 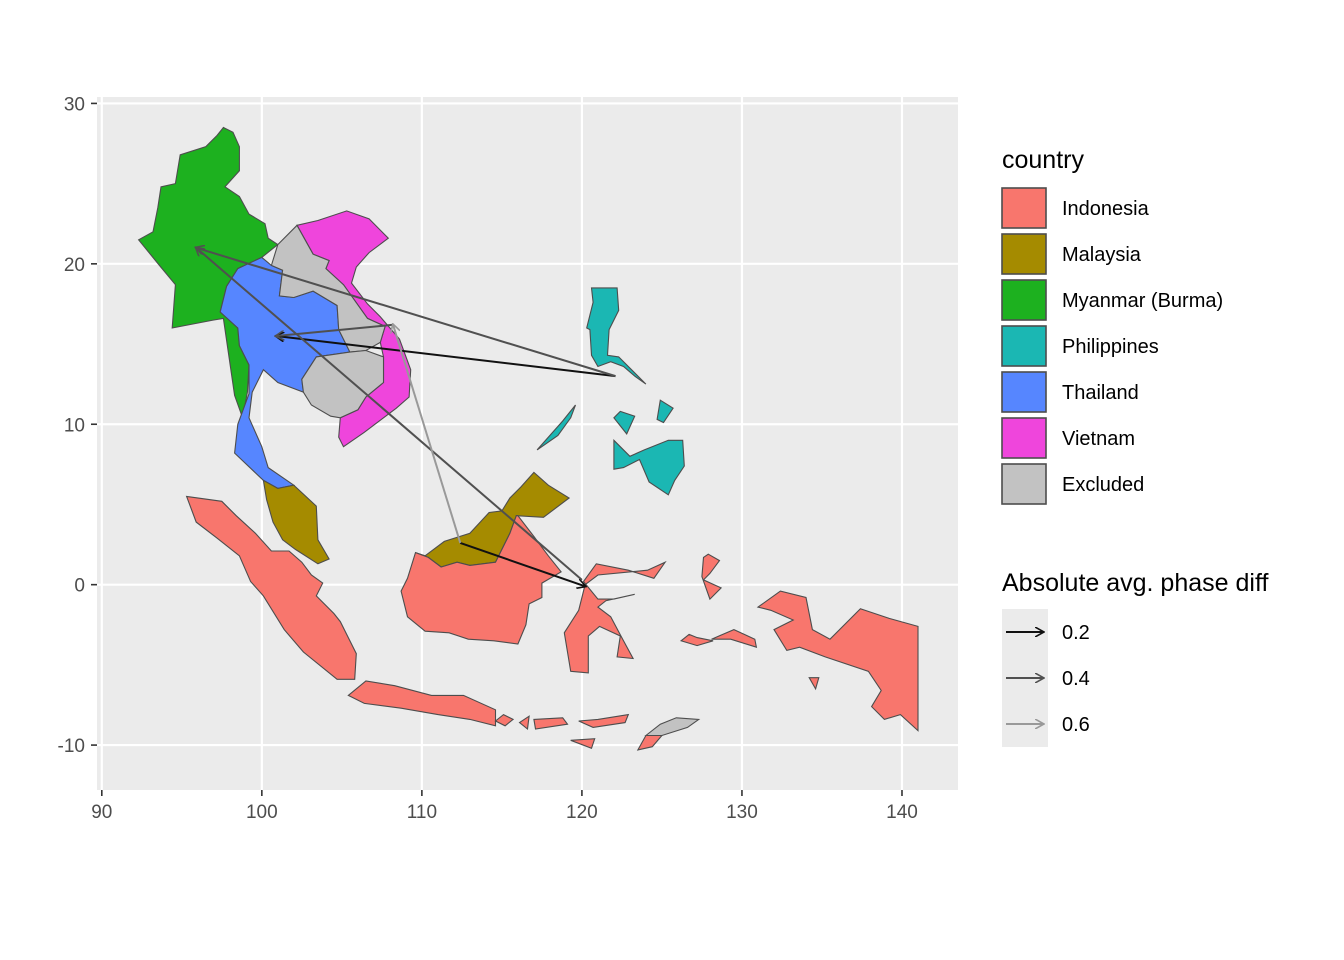 I want to click on legend-key-label: Myanmar (Burma), so click(x=1142, y=301).